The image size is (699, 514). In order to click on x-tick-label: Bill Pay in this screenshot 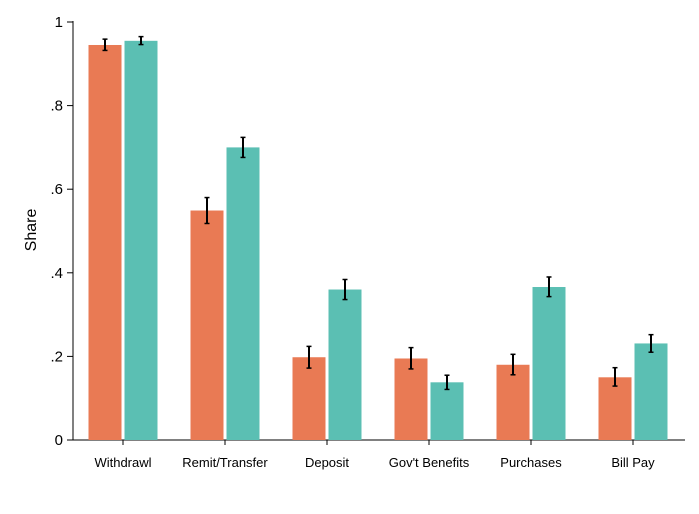, I will do `click(633, 462)`.